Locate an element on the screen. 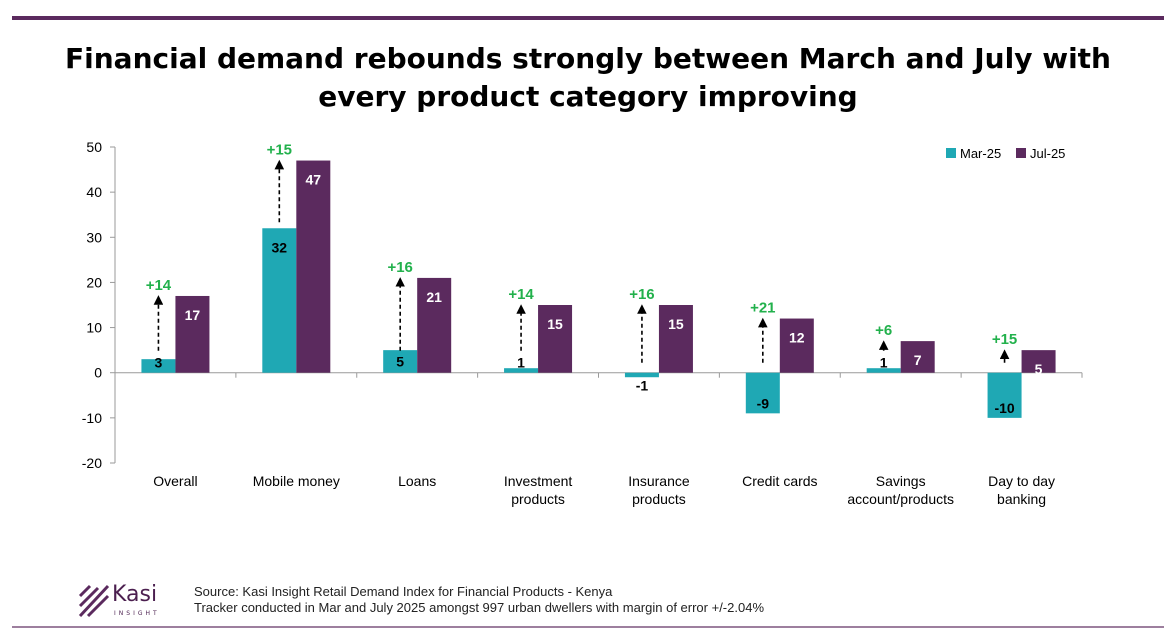 The height and width of the screenshot is (639, 1176). data-label-mar-25: 5 is located at coordinates (400, 362).